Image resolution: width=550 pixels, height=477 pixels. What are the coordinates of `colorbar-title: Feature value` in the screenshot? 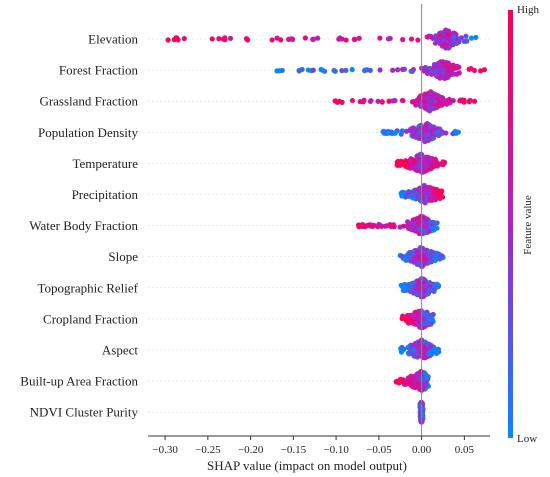 It's located at (528, 225).